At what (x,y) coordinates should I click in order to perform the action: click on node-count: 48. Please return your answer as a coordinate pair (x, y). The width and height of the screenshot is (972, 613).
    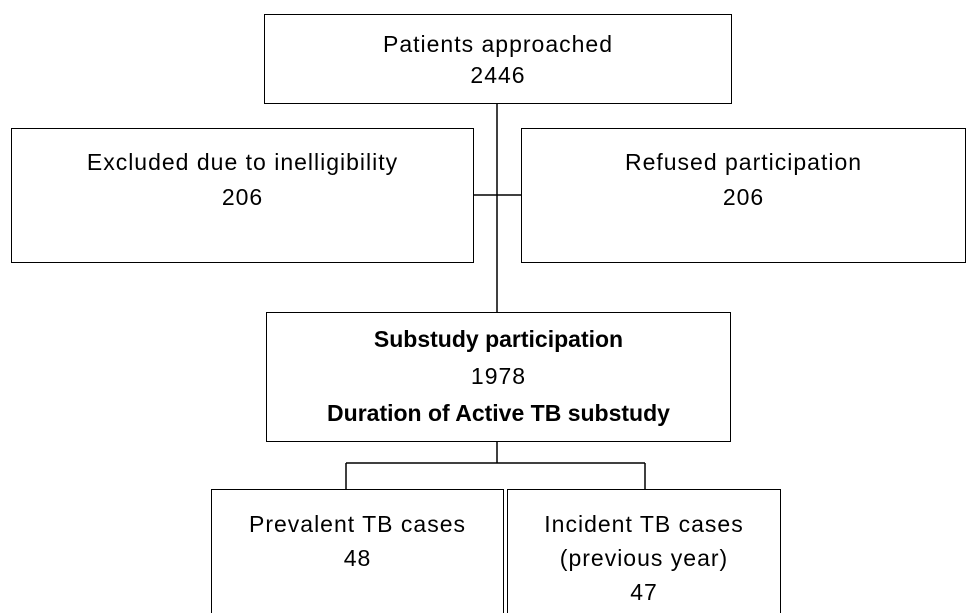
    Looking at the image, I should click on (357, 558).